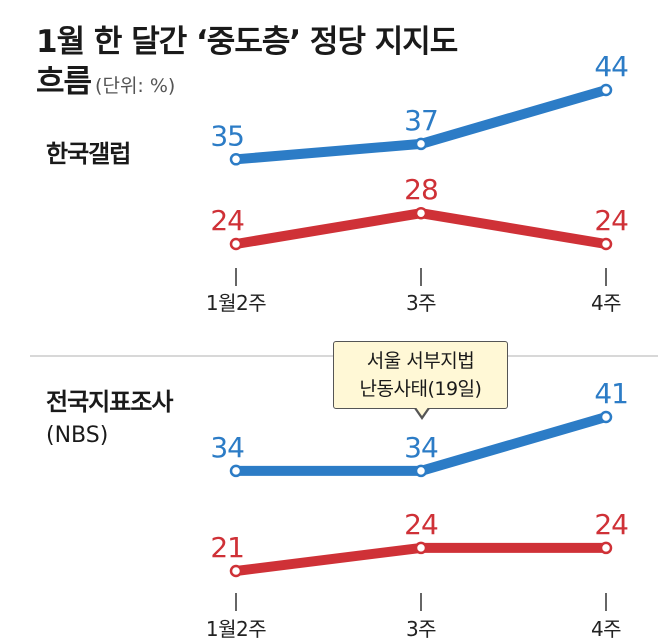 The image size is (658, 643). I want to click on callout-tail-fill, so click(422, 411).